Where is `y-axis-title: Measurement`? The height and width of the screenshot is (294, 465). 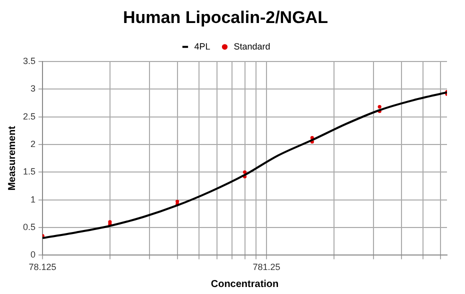
y-axis-title: Measurement is located at coordinates (12, 158).